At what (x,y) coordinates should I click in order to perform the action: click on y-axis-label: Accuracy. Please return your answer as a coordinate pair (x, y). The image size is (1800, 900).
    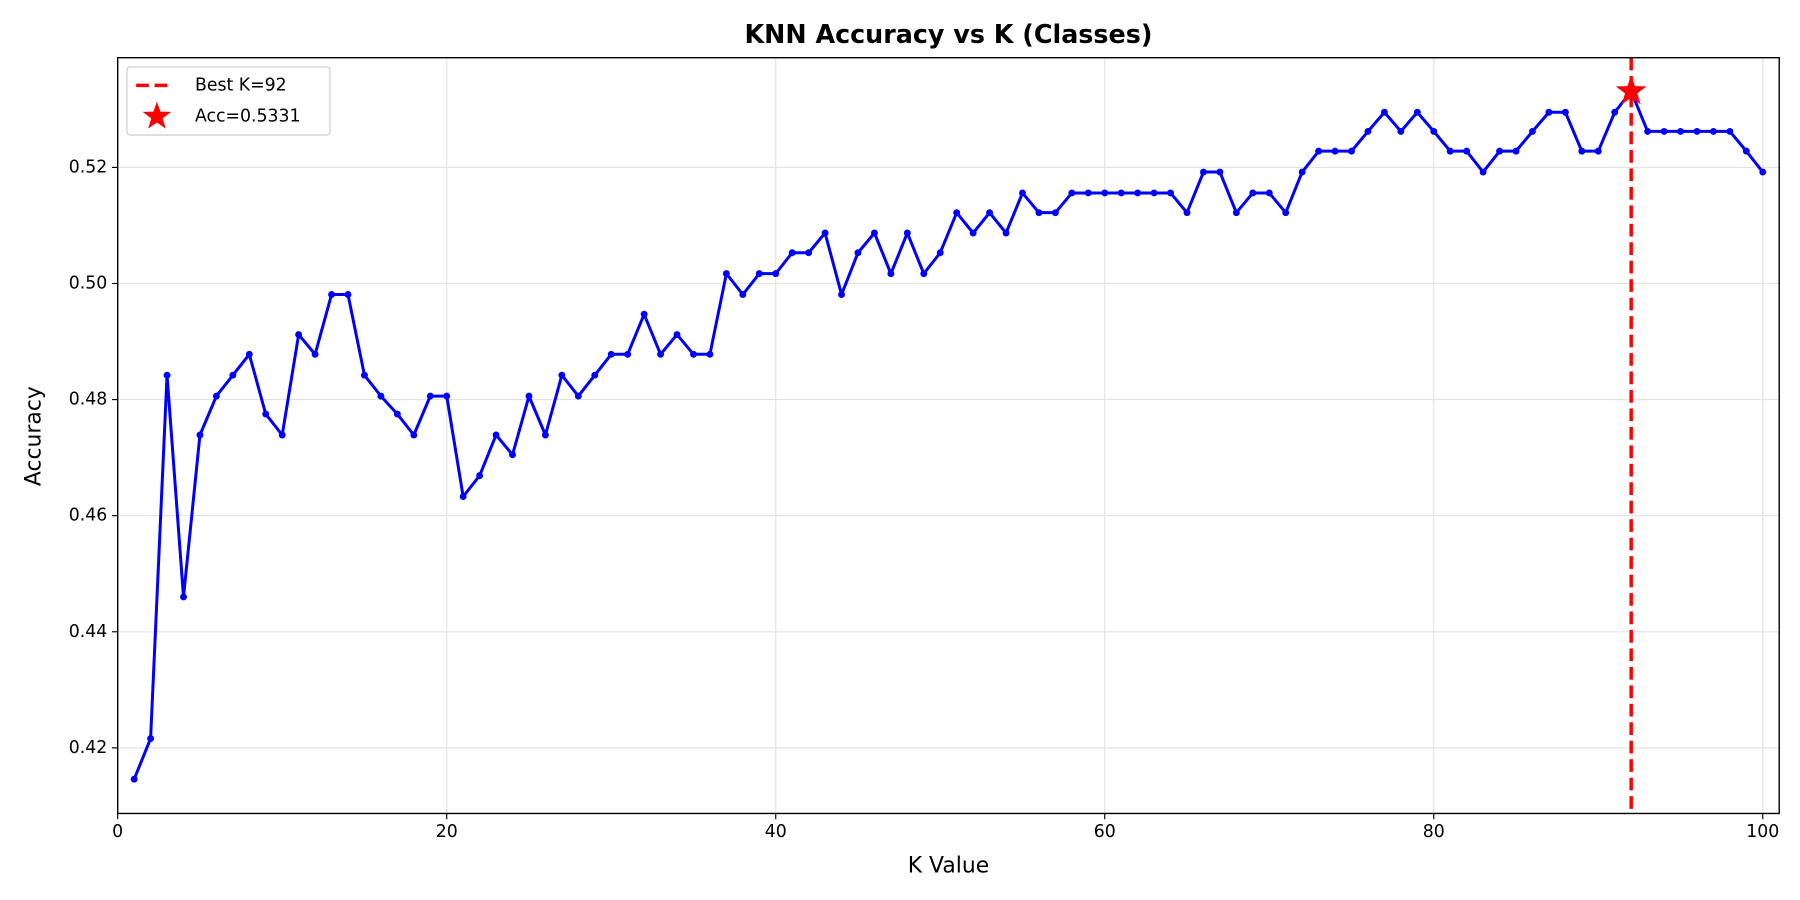
    Looking at the image, I should click on (34, 436).